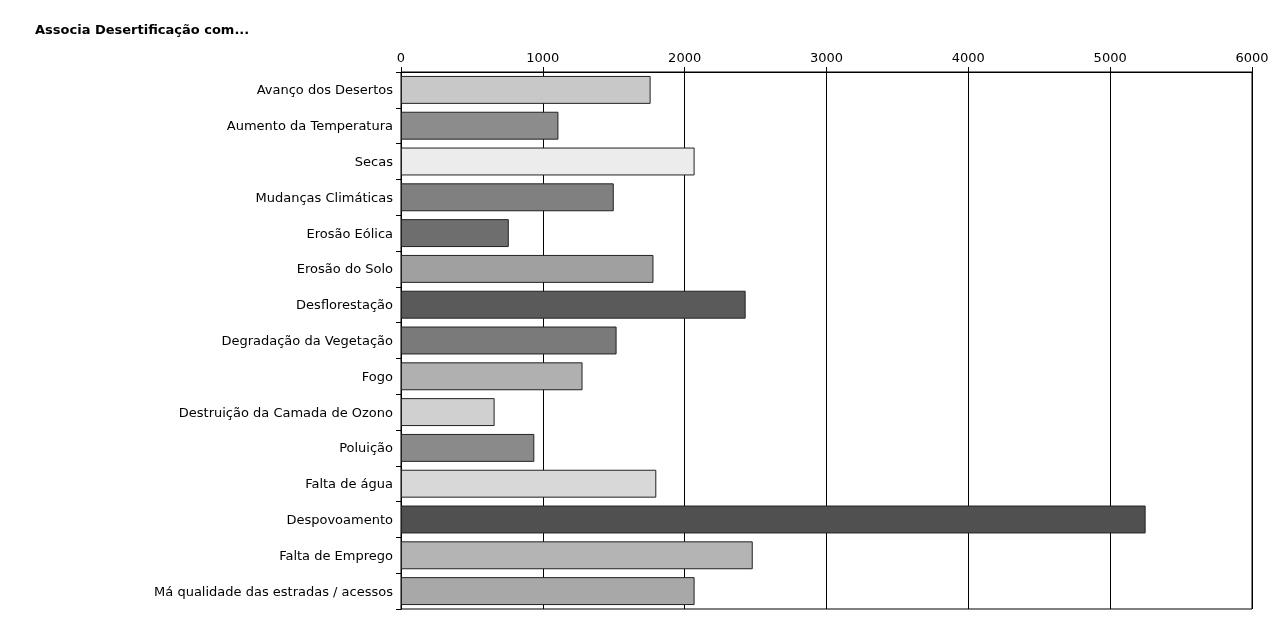  I want to click on y-tick-label: Despovoamento, so click(340, 519).